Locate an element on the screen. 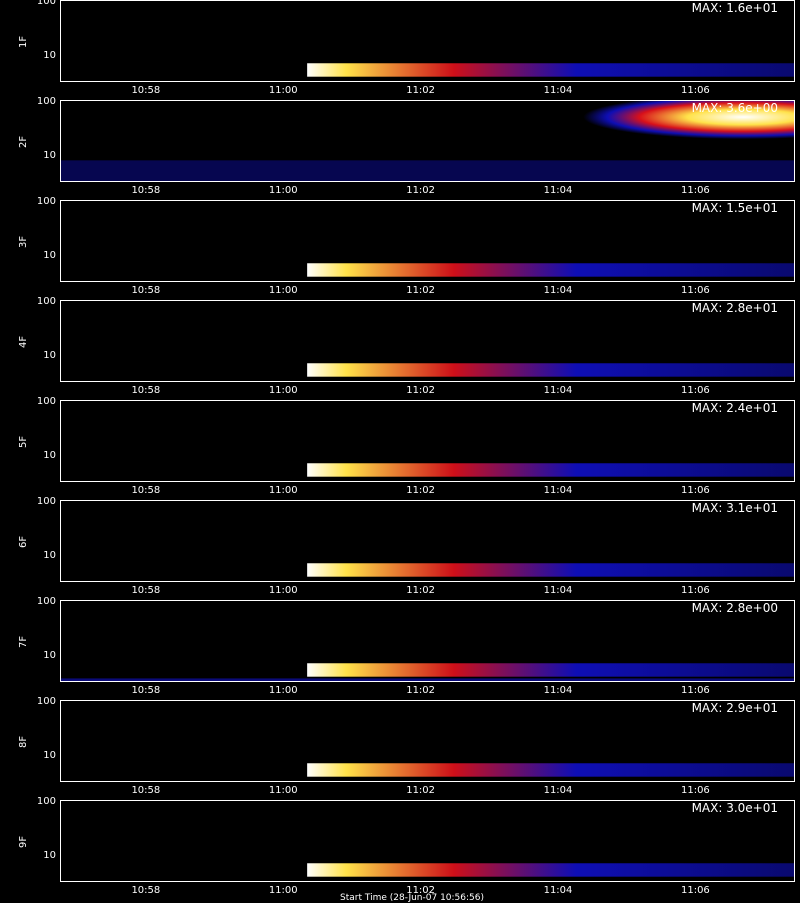  panel-label: 2F is located at coordinates (23, 141).